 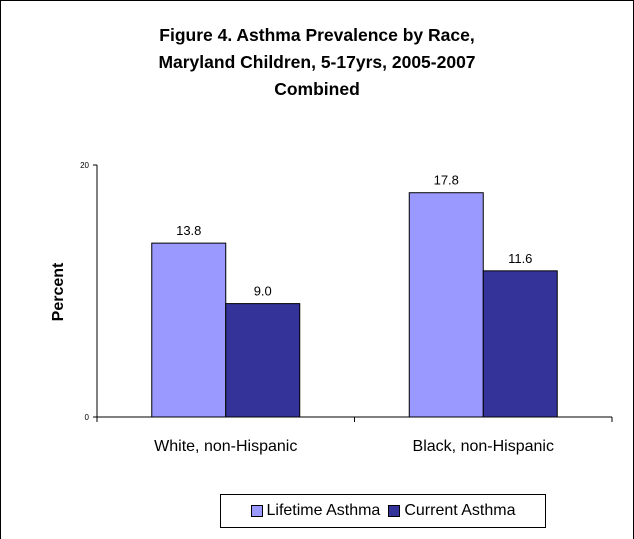 I want to click on bar-current-white, so click(x=263, y=360).